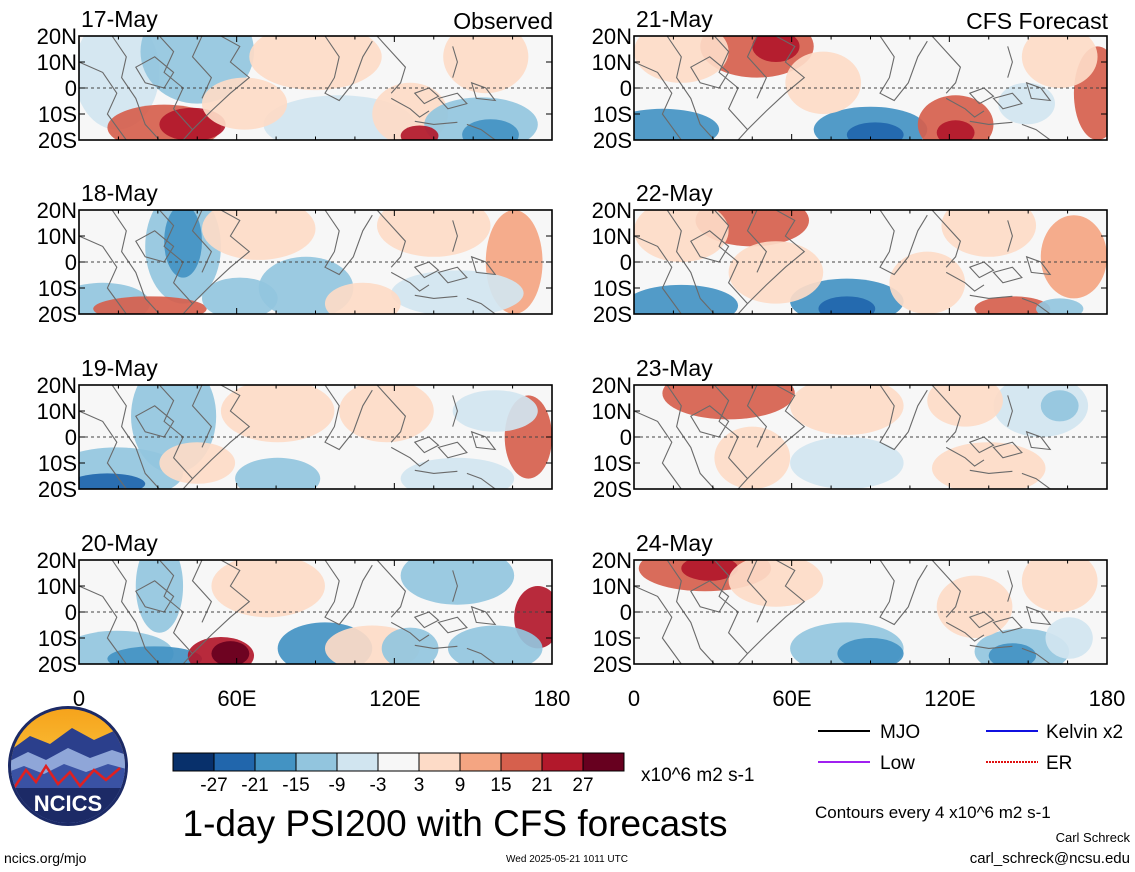  I want to click on timestamp: Wed 2025-05-21 1011 UTC, so click(567, 859).